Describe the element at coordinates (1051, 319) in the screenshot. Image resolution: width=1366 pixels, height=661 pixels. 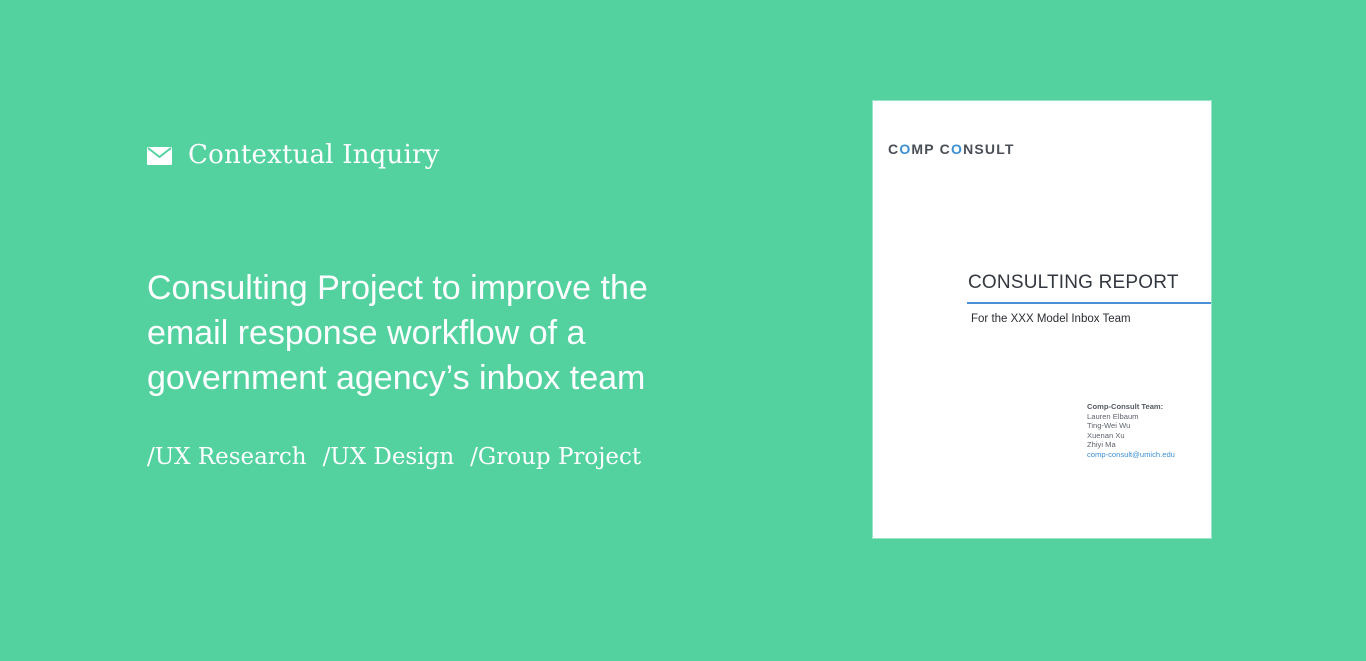
I see `report-subtitle: For the XXX Model Inbox Team` at that location.